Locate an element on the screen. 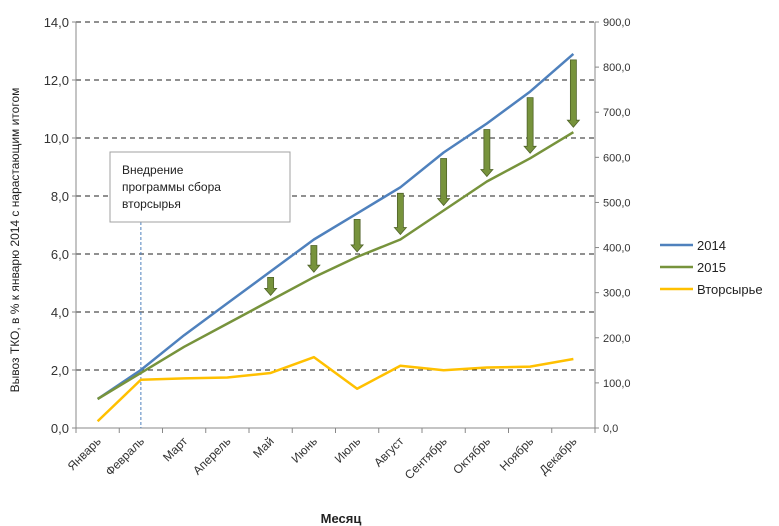  left-tick-label: 0,0 is located at coordinates (60, 428).